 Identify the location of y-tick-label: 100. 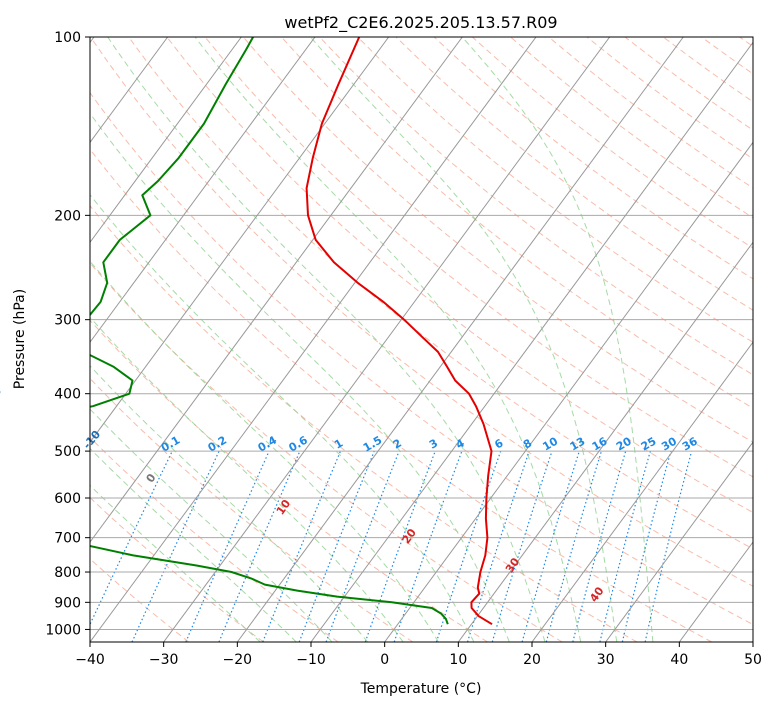
(67, 38).